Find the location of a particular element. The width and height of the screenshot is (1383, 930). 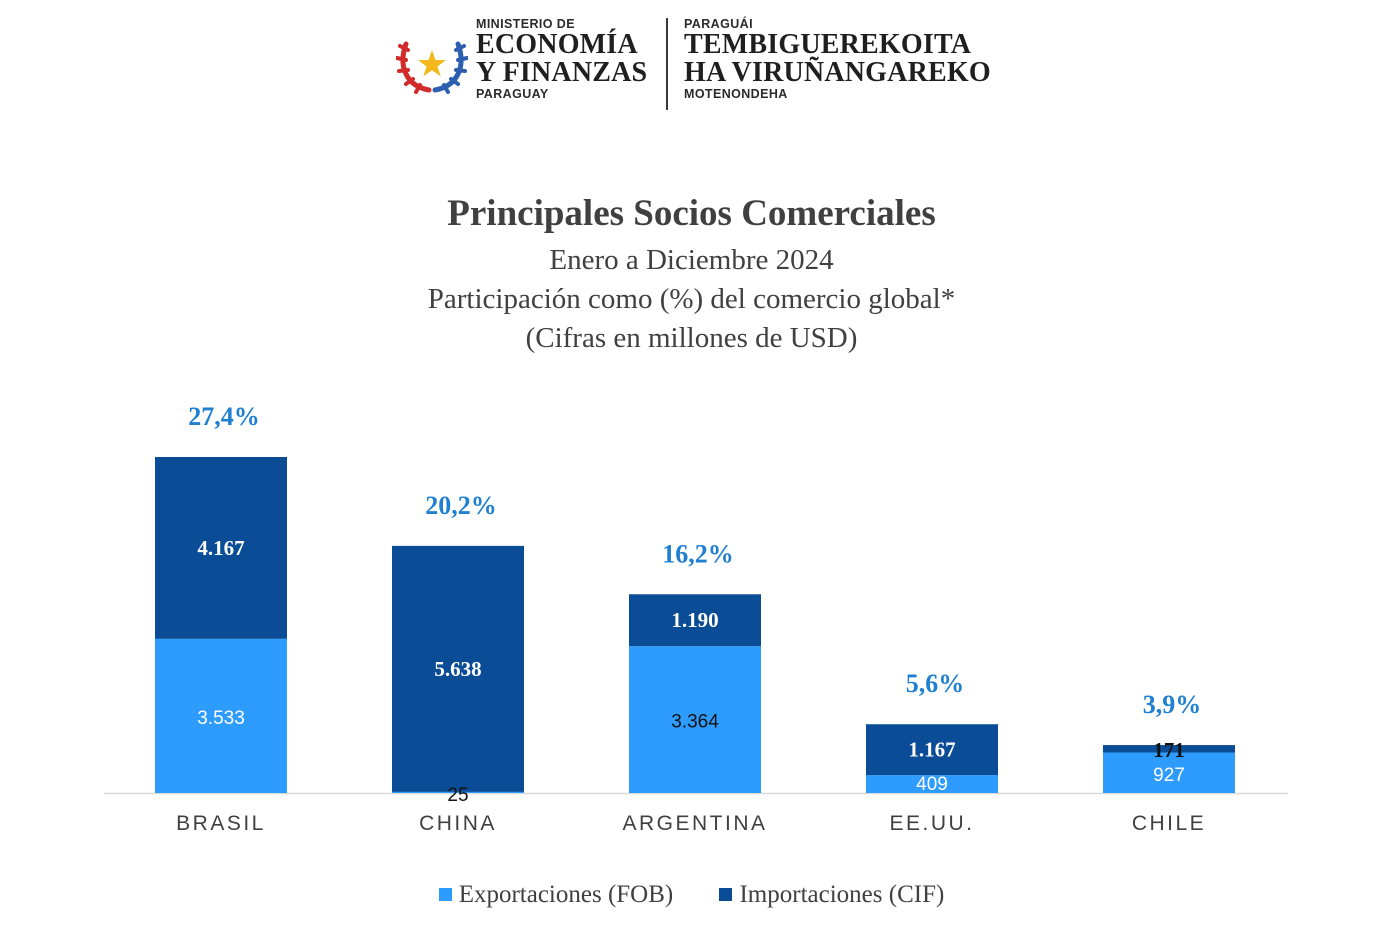

x-tick-label-chile: CHILE is located at coordinates (1169, 823).